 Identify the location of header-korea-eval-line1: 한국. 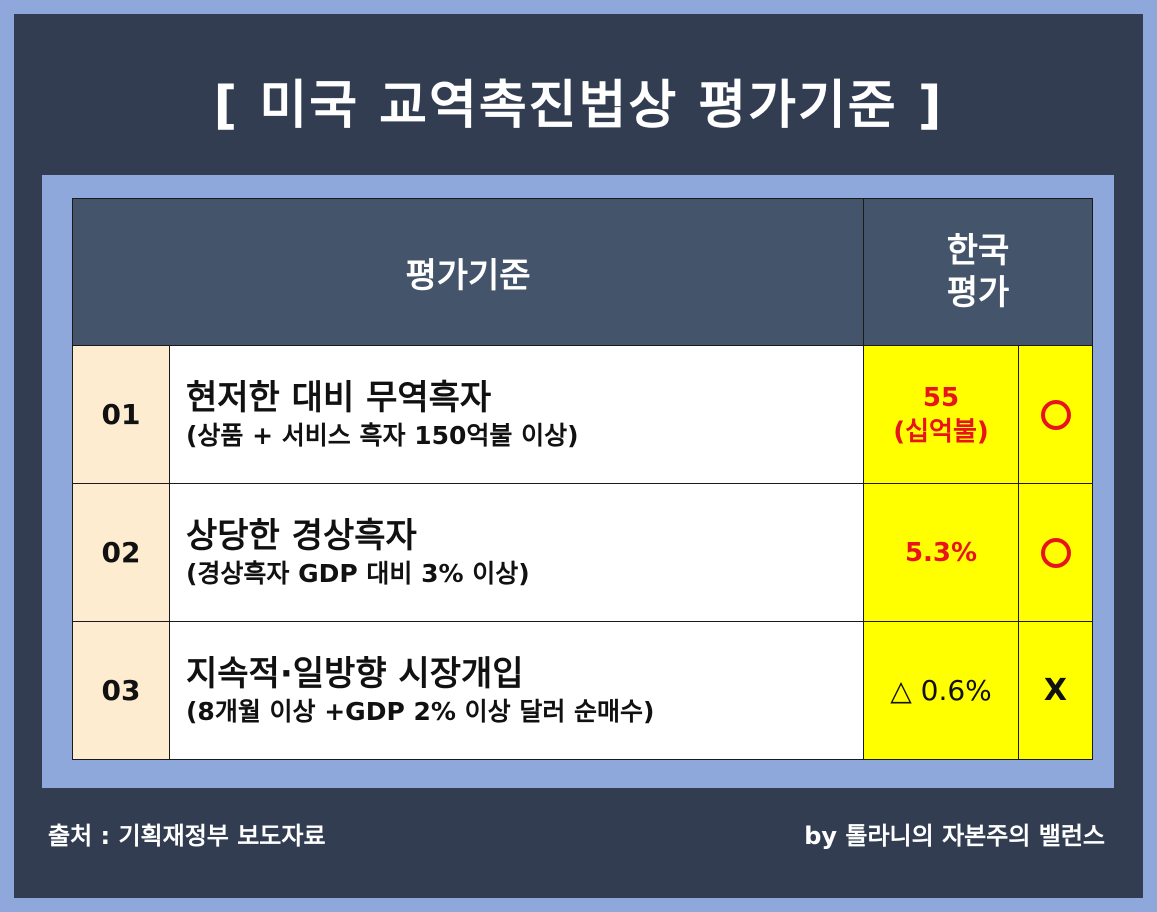
(978, 251).